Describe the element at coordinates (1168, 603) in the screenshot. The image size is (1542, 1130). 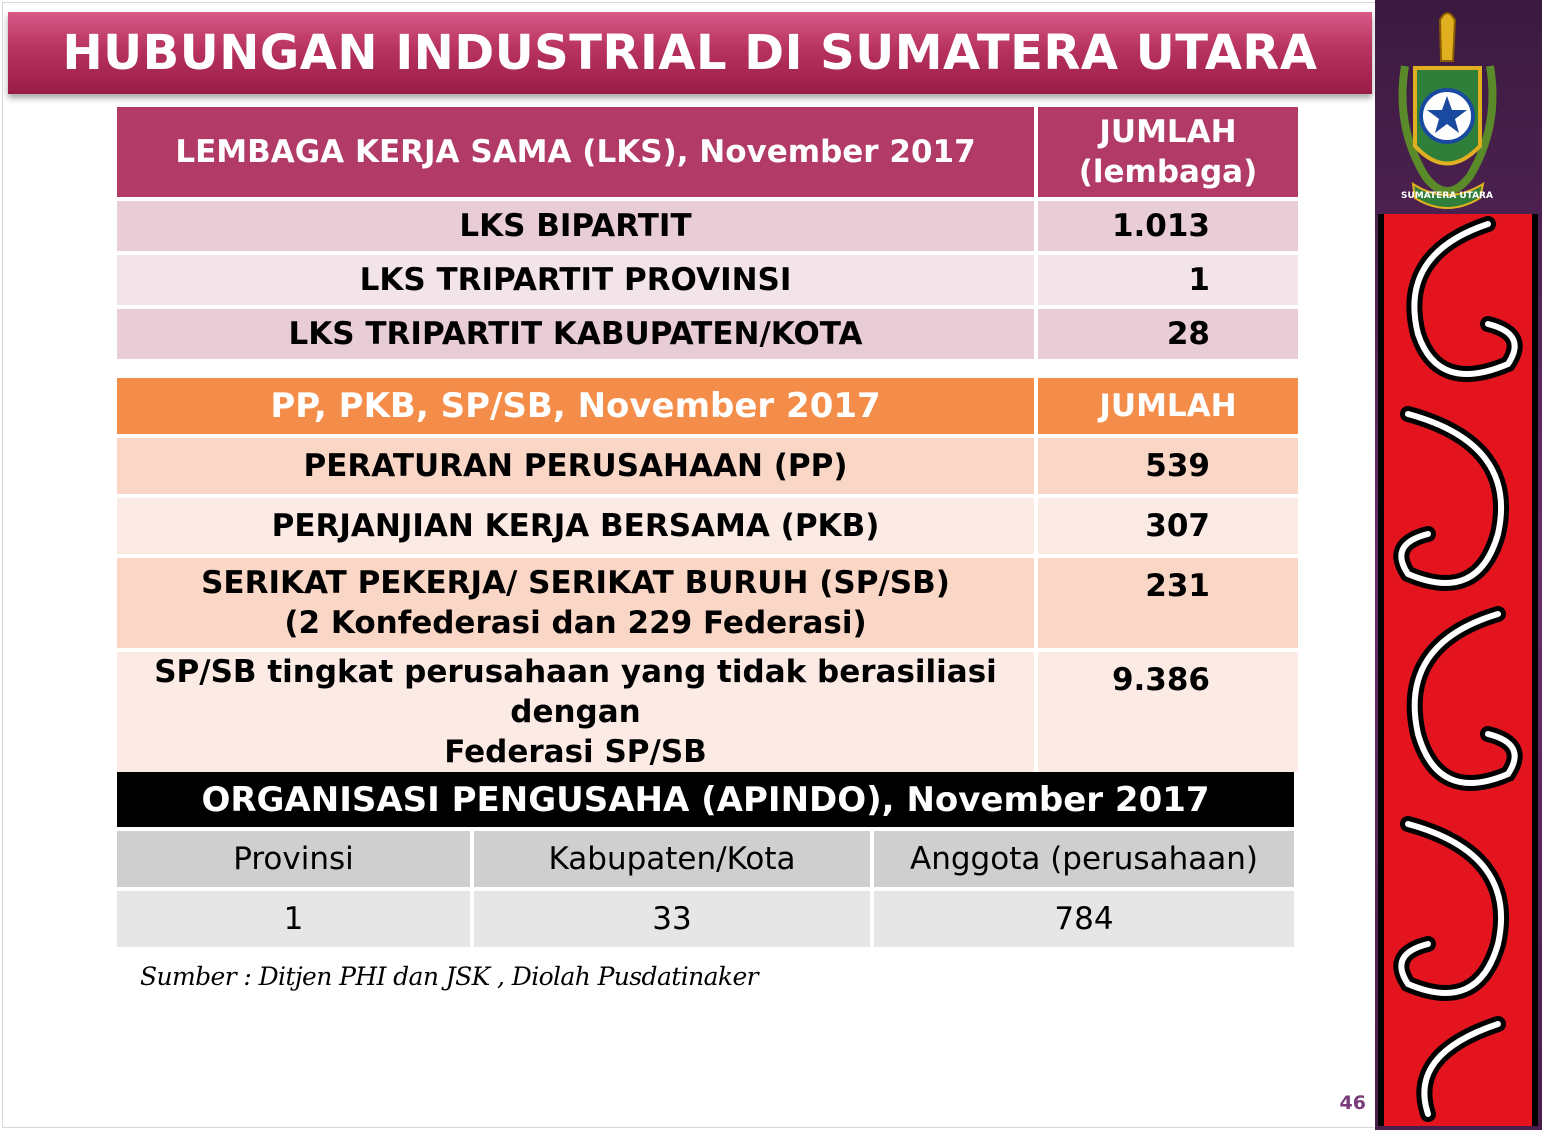
I see `pp-row-value: 231` at that location.